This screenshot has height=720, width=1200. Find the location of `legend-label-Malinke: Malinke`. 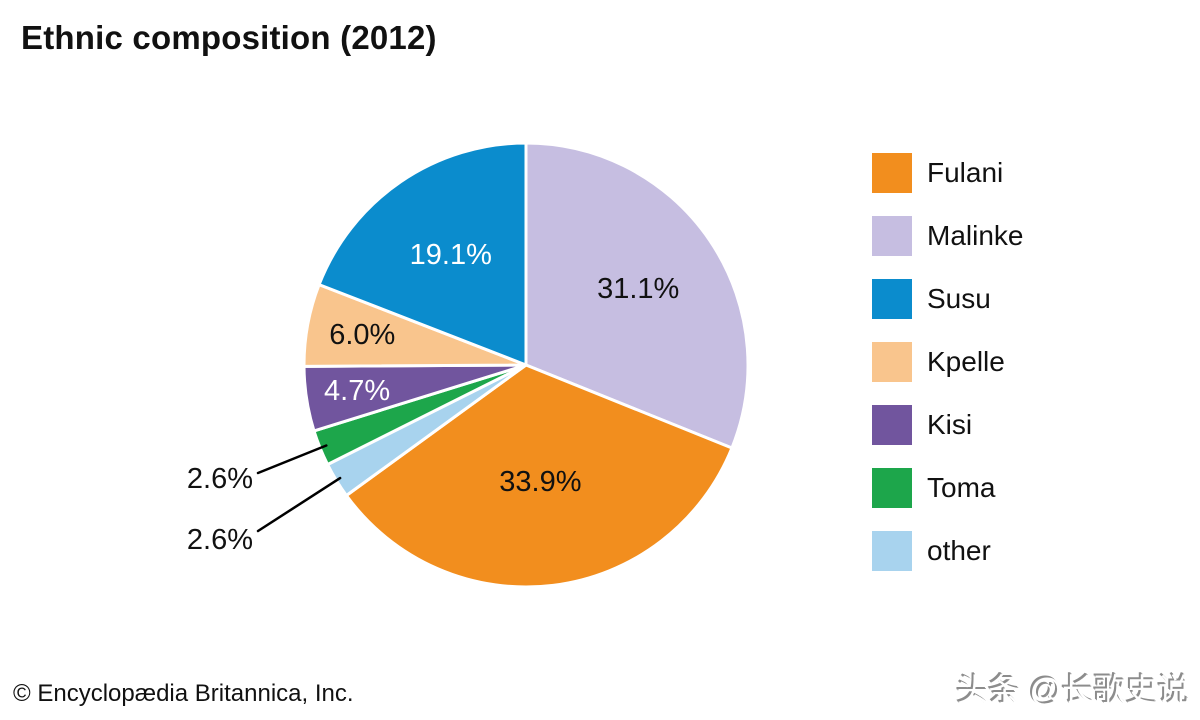

legend-label-Malinke: Malinke is located at coordinates (975, 235).